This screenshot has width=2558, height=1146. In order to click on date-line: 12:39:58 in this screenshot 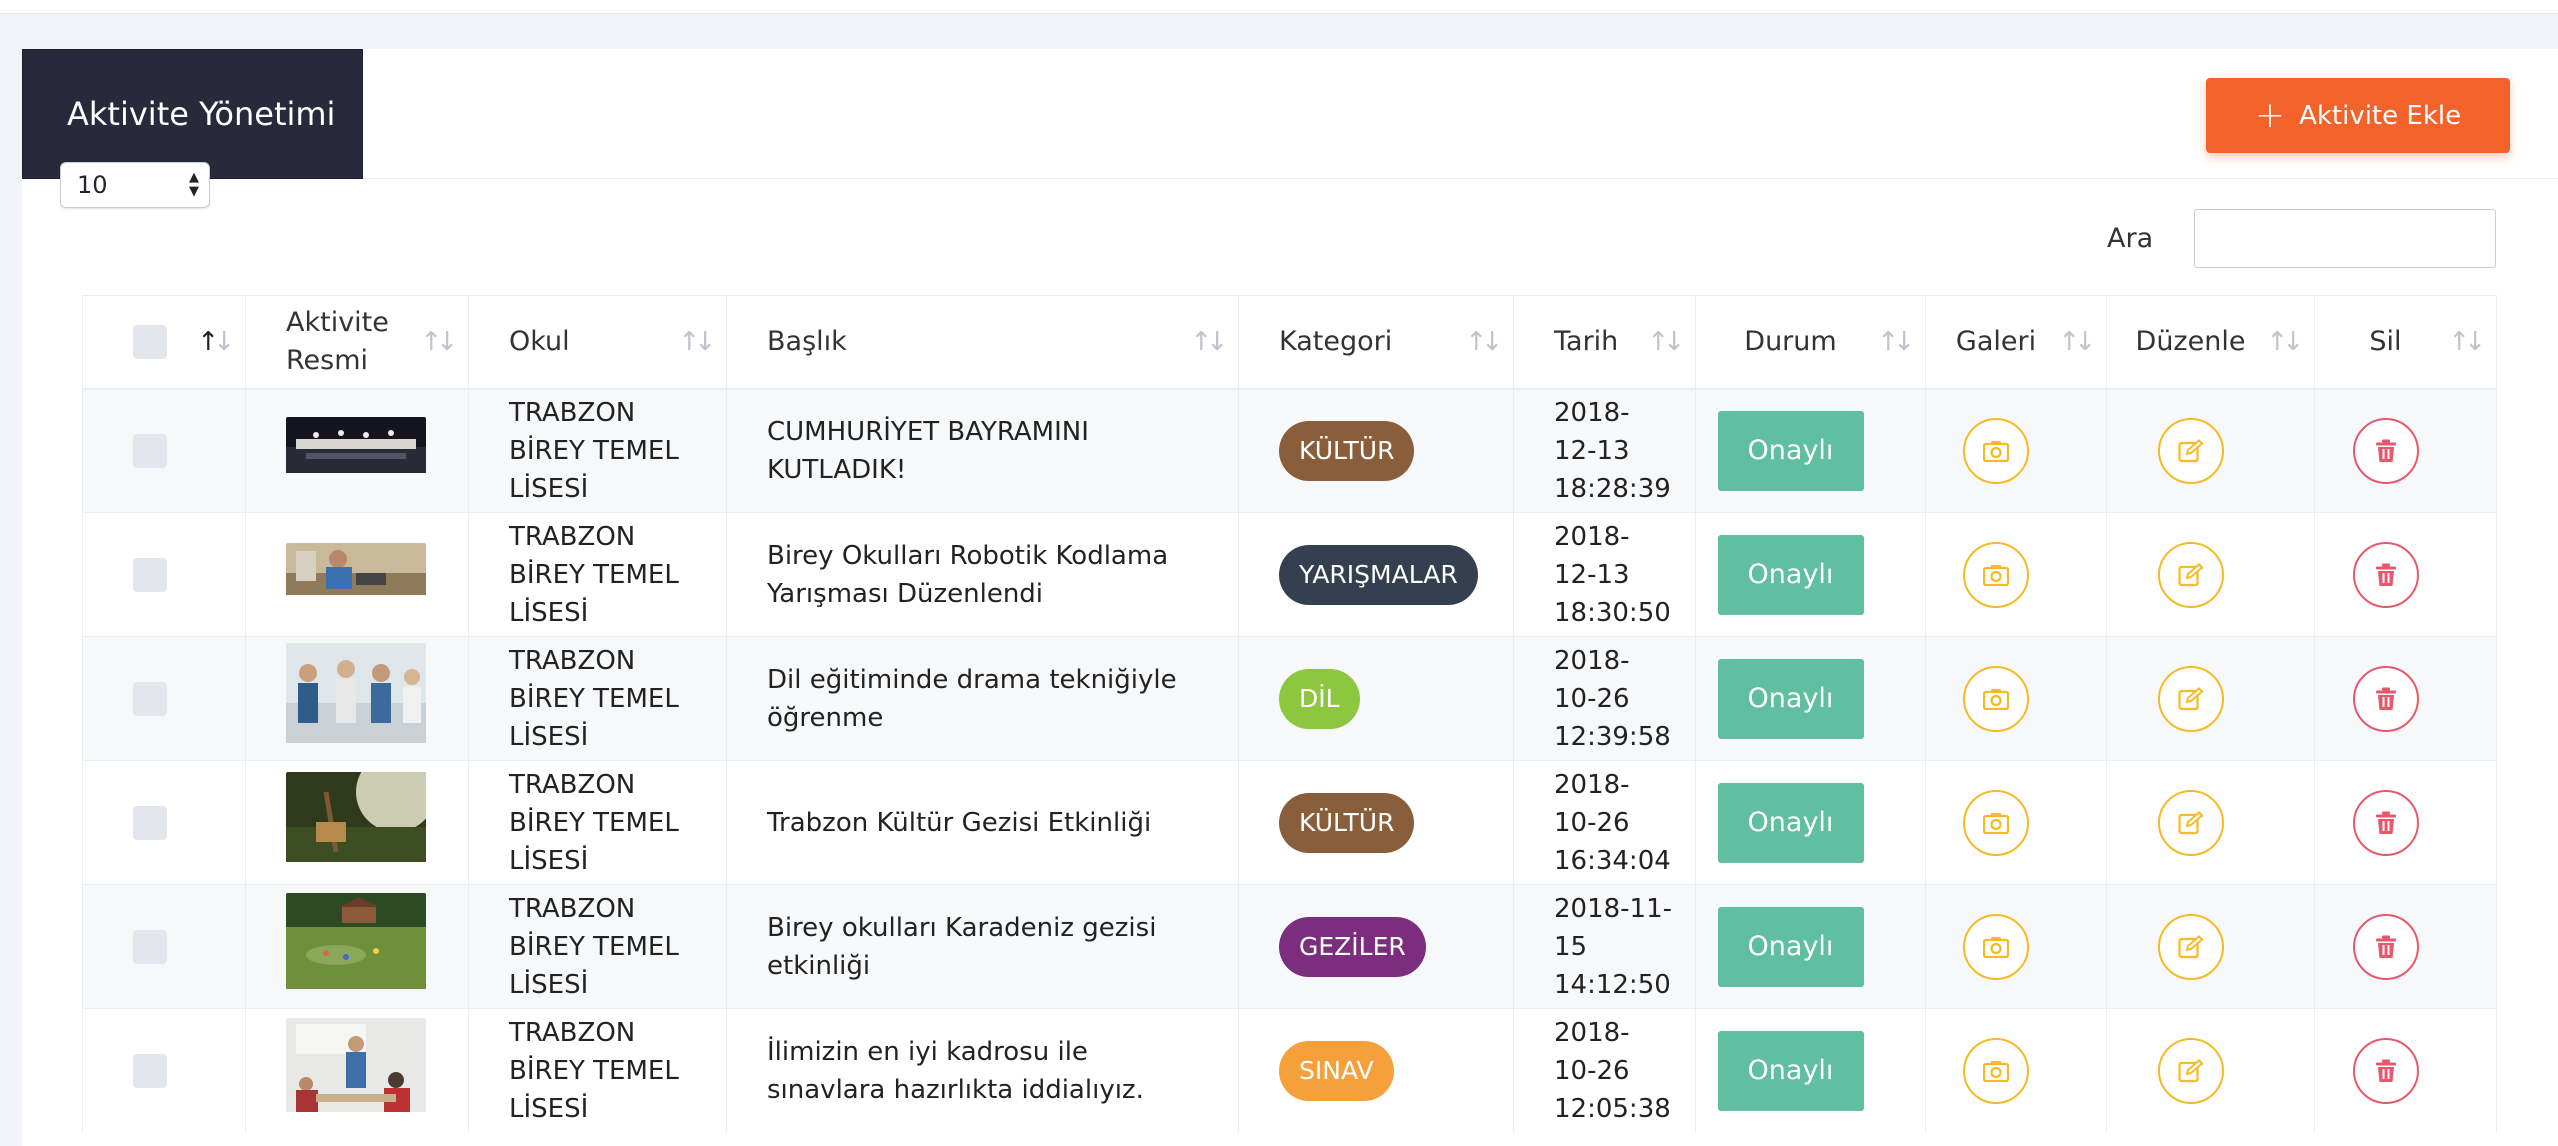, I will do `click(1612, 736)`.